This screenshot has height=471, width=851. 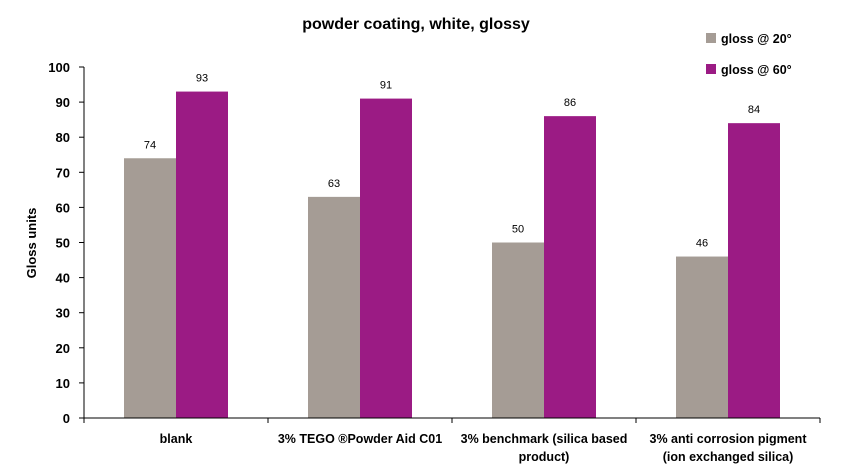 What do you see at coordinates (386, 86) in the screenshot?
I see `data-label: 91` at bounding box center [386, 86].